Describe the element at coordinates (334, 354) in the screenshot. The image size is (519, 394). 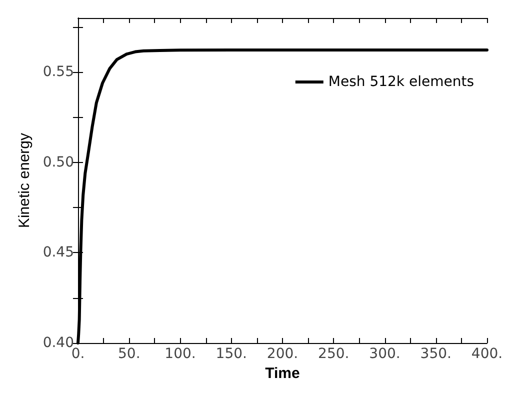
I see `x-tick-label: 250.` at that location.